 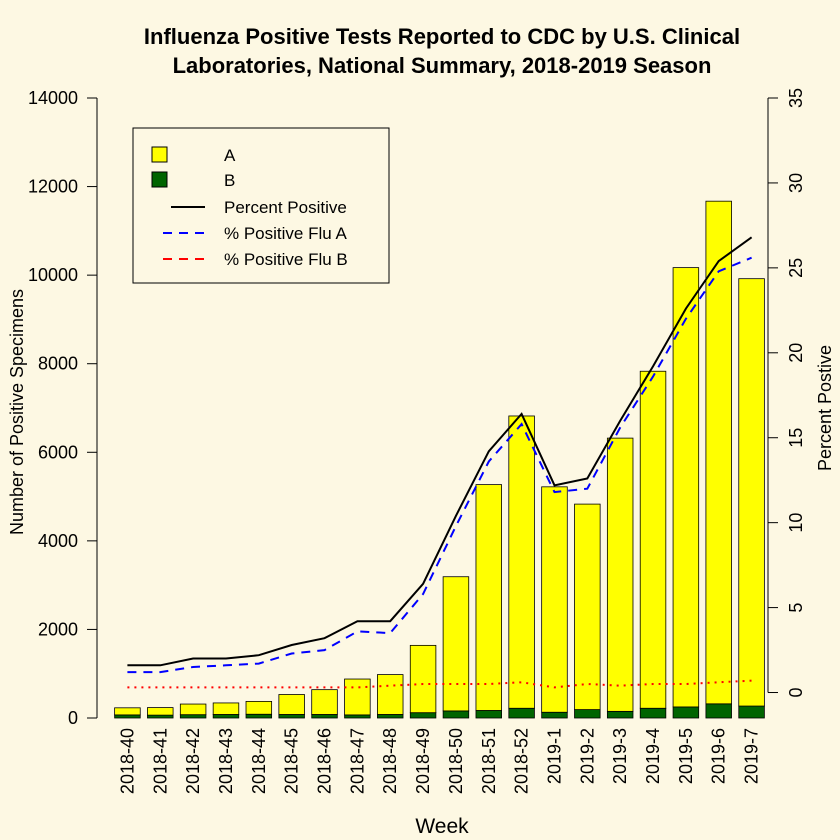 I want to click on x-tick-label: 2019-5, so click(x=686, y=756).